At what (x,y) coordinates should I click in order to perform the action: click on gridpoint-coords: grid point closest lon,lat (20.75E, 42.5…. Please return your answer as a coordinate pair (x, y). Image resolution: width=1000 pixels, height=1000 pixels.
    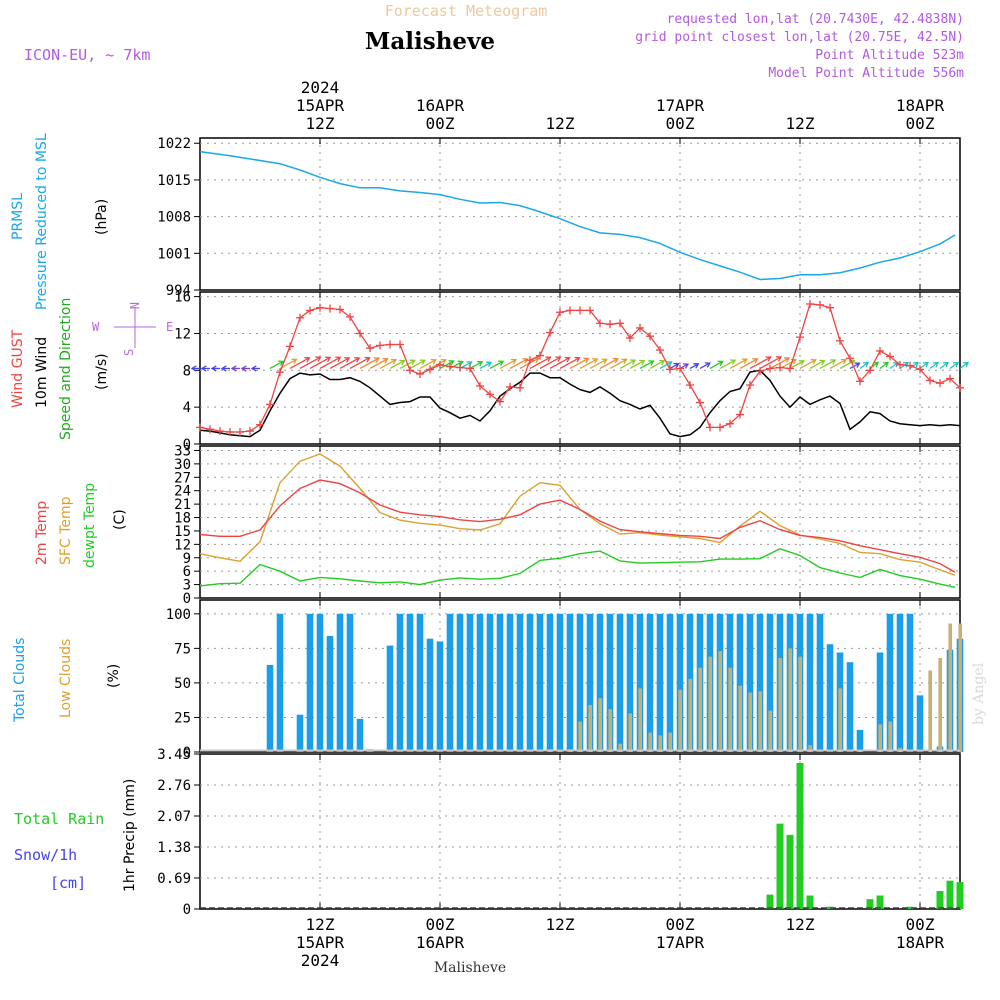
    Looking at the image, I should click on (799, 37).